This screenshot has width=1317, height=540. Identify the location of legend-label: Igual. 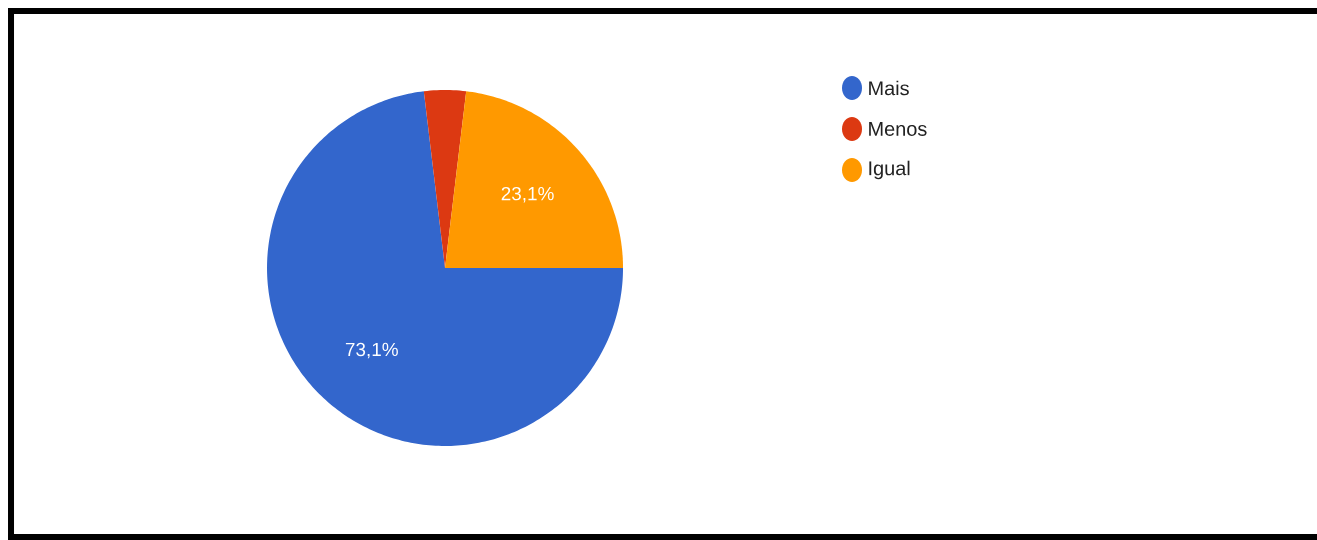
(889, 170).